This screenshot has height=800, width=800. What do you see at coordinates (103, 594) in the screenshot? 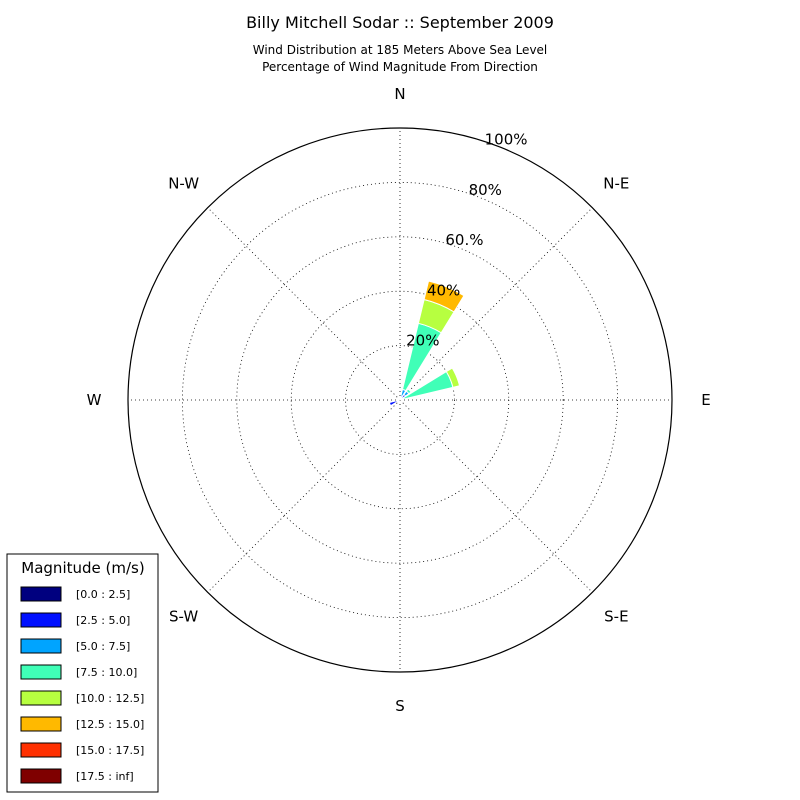
I see `legend-label: [0.0 : 2.5]` at bounding box center [103, 594].